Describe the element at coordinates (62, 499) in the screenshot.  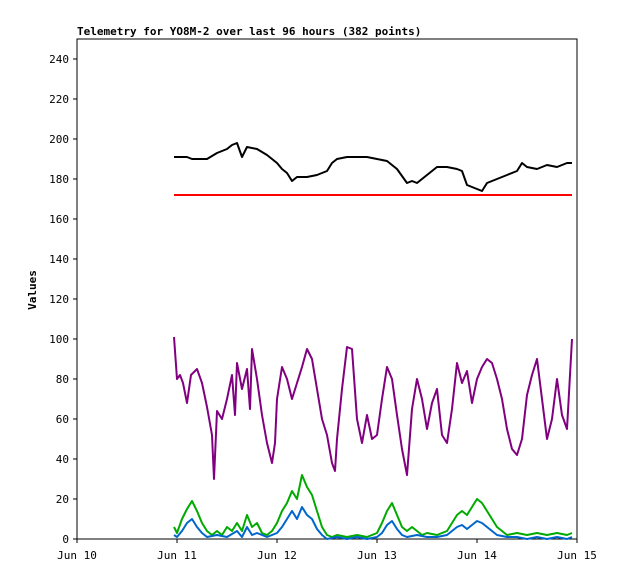
I see `y-tick-label: 20` at that location.